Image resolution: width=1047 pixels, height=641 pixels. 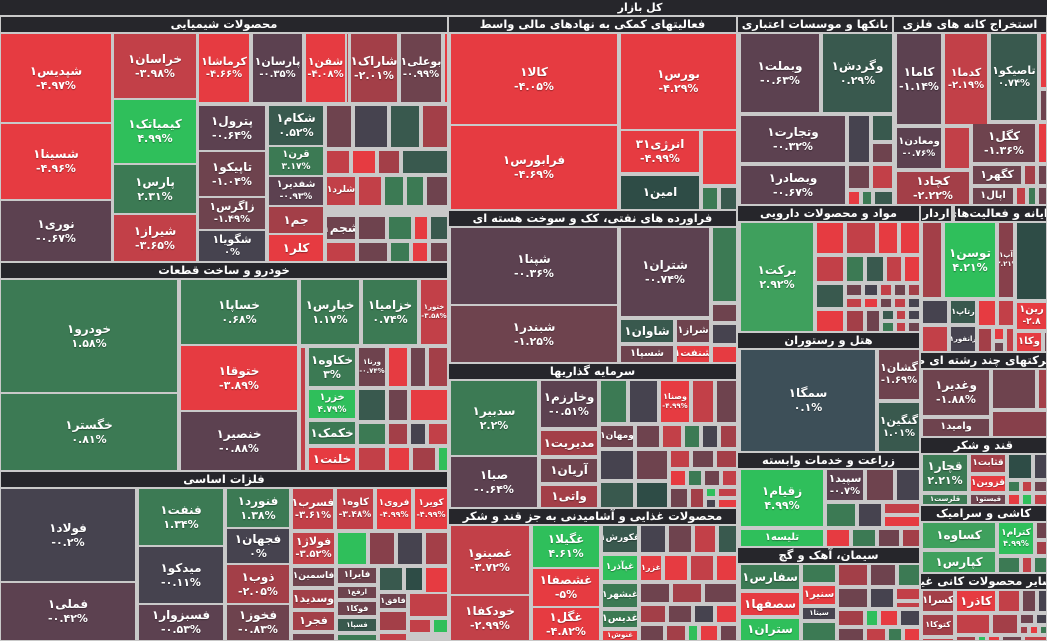 I want to click on treemap-tile: کویر۱ -۴.۹۹%, so click(x=431, y=509).